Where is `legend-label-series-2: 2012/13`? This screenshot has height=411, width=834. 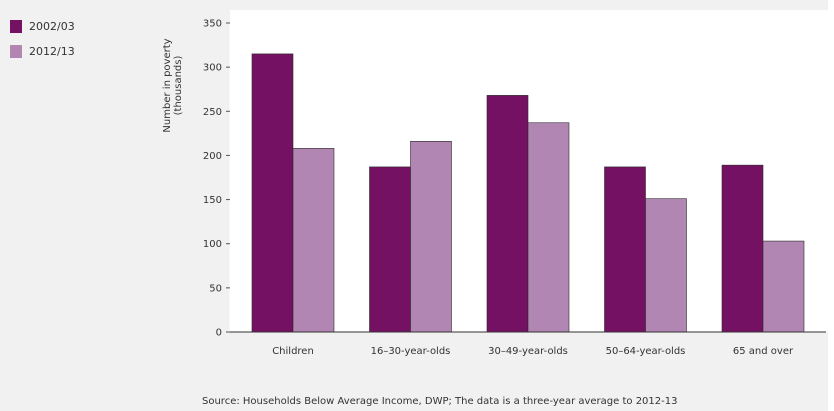 legend-label-series-2: 2012/13 is located at coordinates (52, 51).